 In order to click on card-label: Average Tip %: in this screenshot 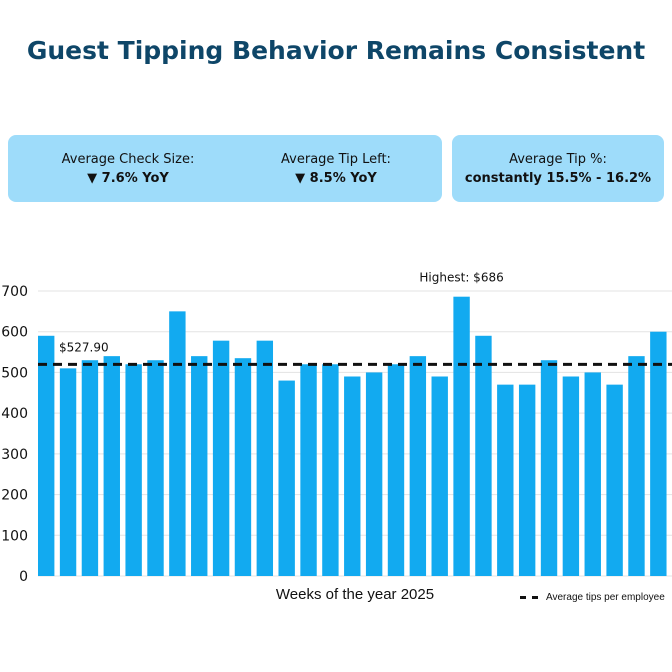, I will do `click(558, 159)`.